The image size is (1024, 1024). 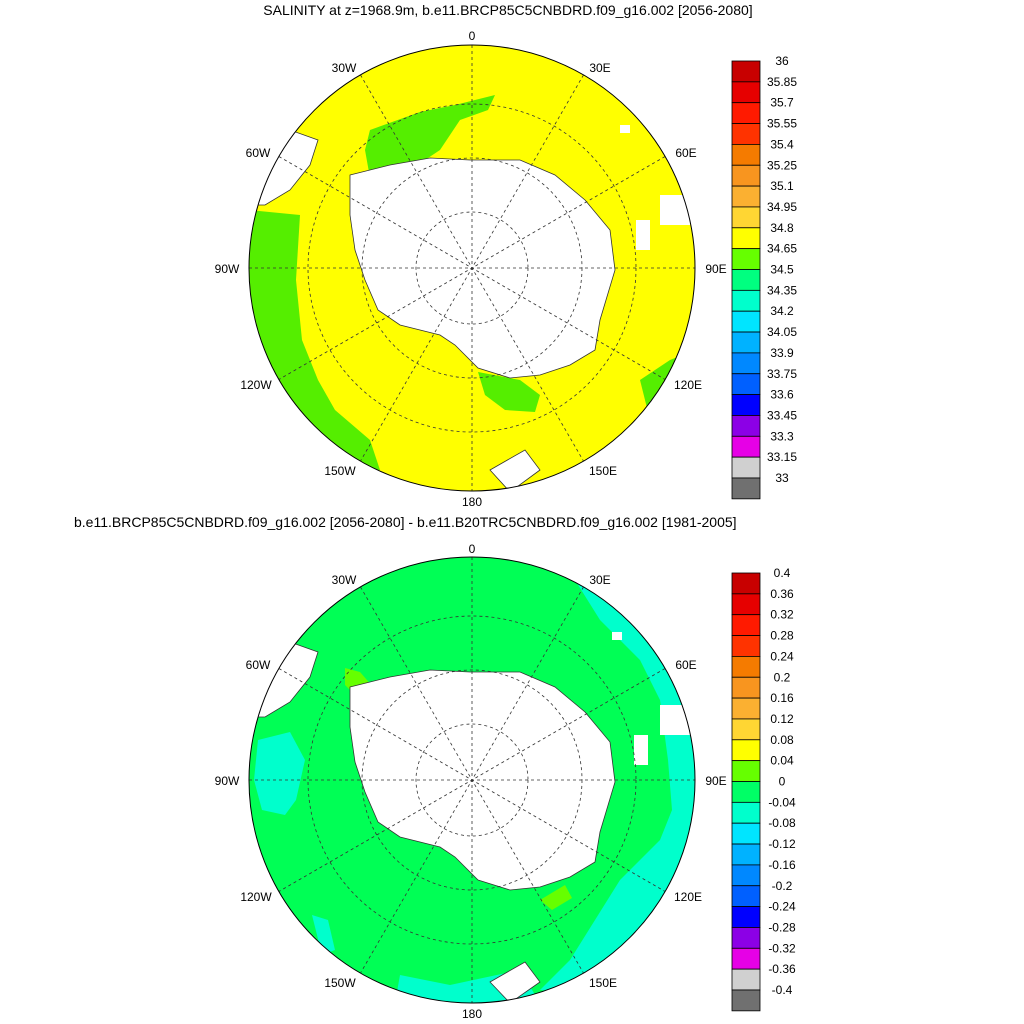 What do you see at coordinates (782, 802) in the screenshot?
I see `bottom-colorbar-tick-label-11: -0.04` at bounding box center [782, 802].